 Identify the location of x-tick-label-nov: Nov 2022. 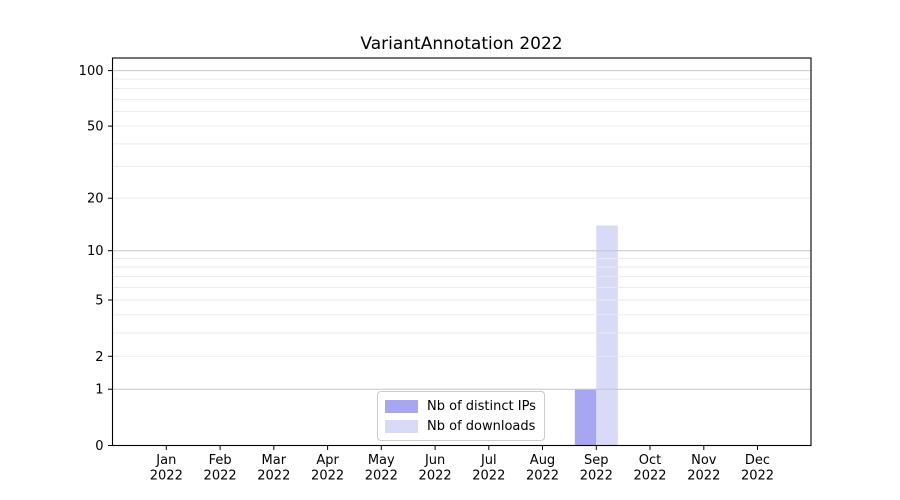
(703, 468).